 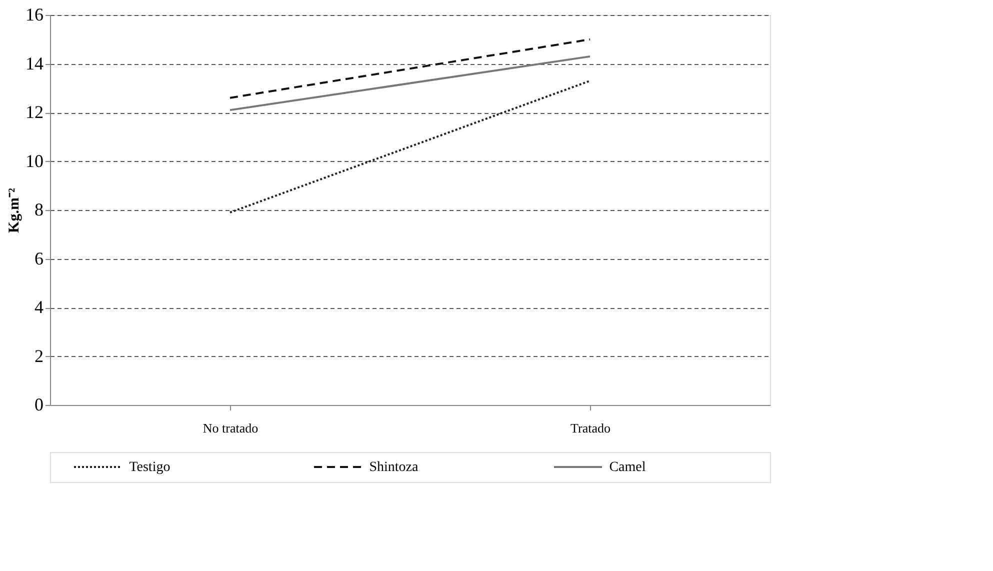 What do you see at coordinates (590, 428) in the screenshot?
I see `x-tick-label: Tratado` at bounding box center [590, 428].